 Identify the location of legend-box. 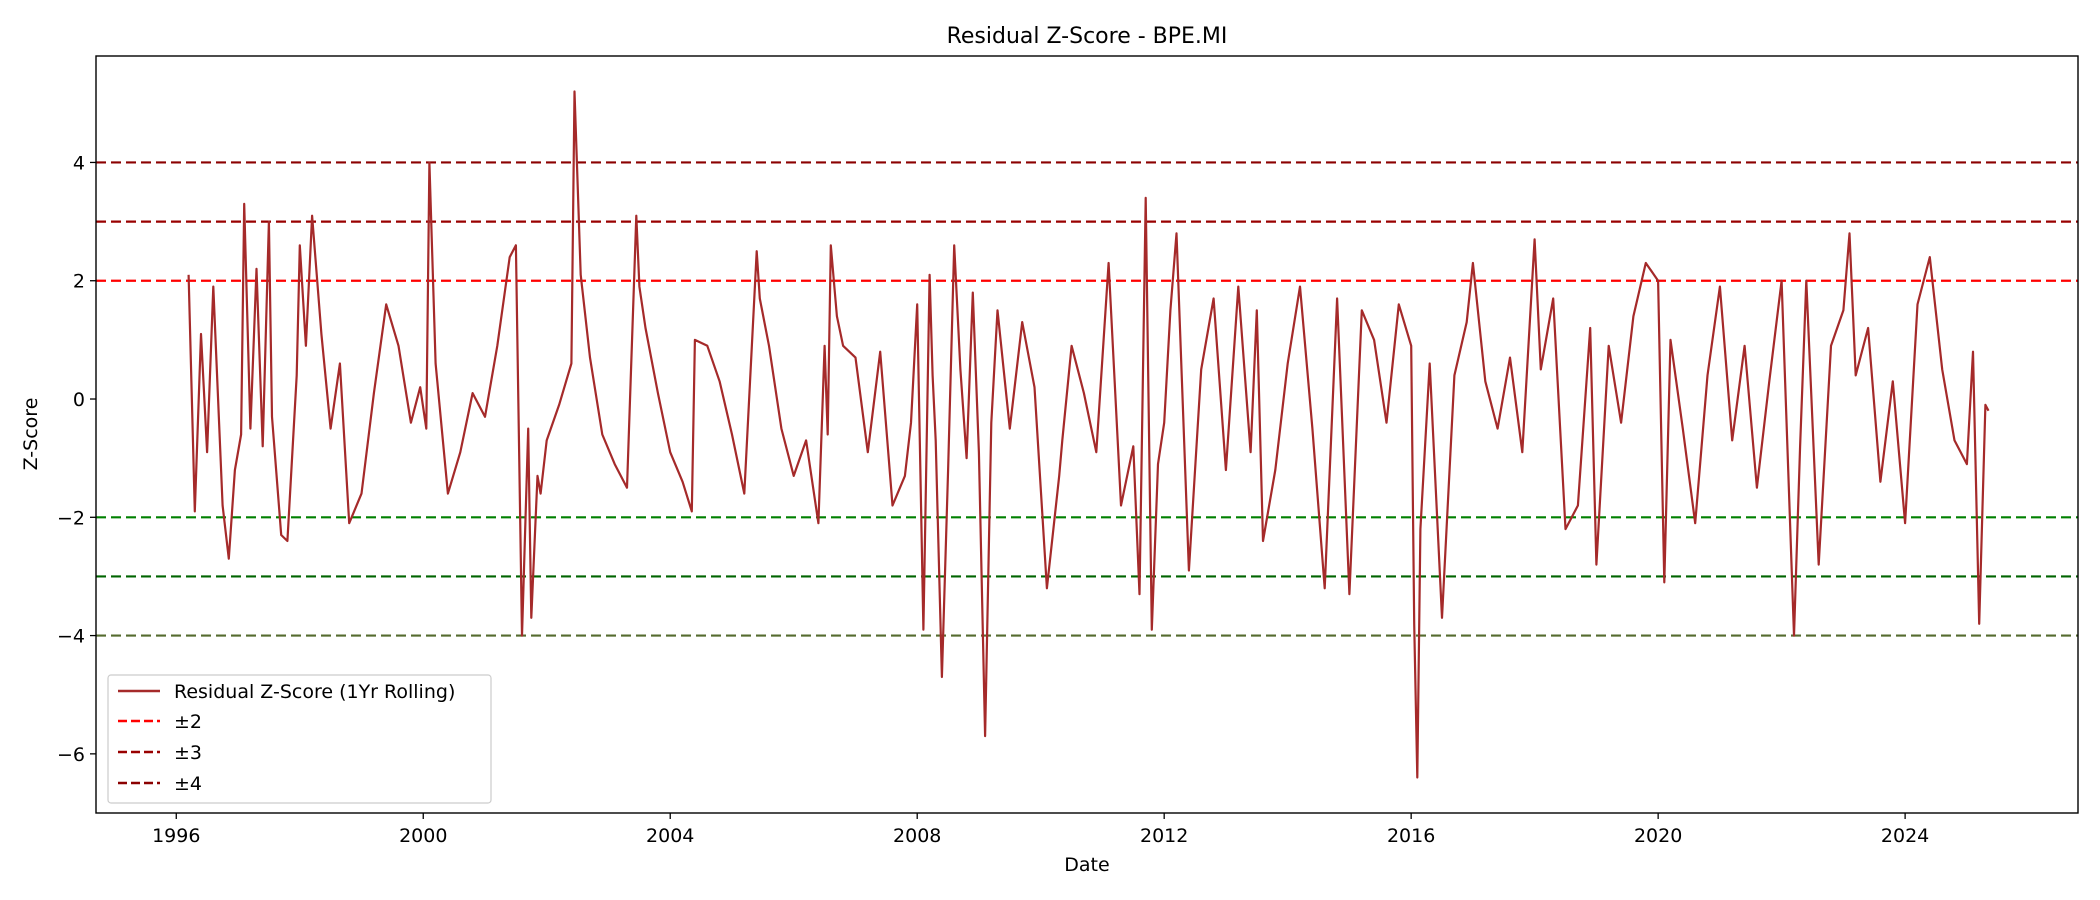
(299, 739).